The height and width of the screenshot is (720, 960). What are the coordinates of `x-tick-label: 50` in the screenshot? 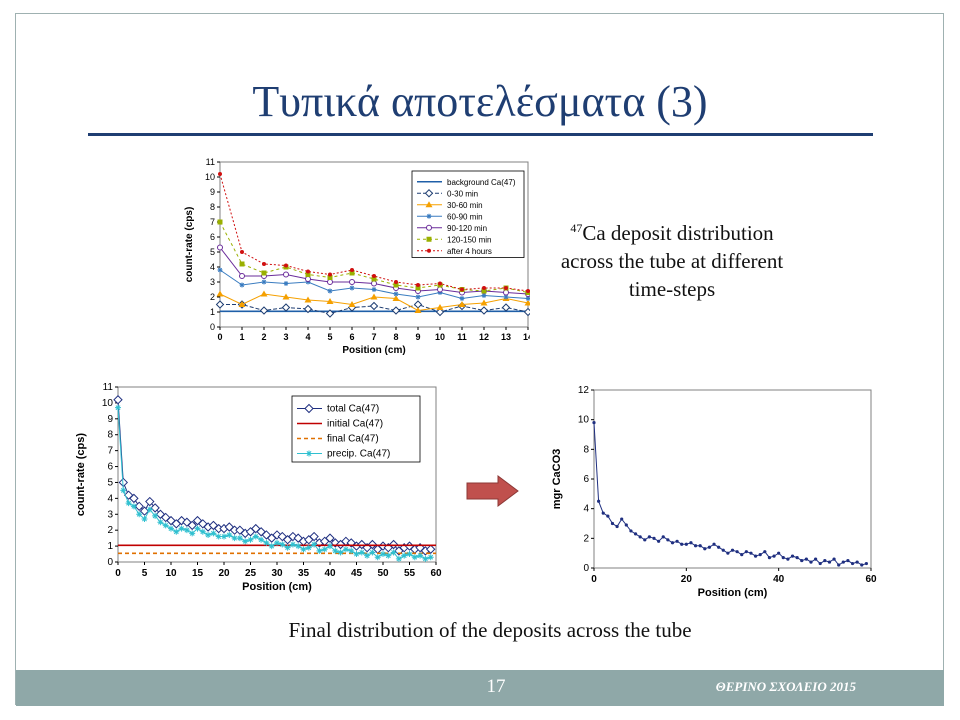 It's located at (383, 573).